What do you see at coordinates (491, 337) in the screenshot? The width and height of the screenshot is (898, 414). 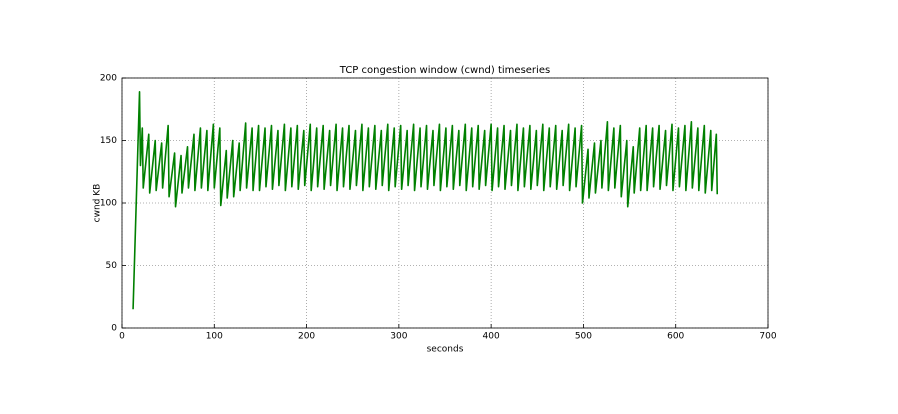 I see `x-tick-label: 400` at bounding box center [491, 337].